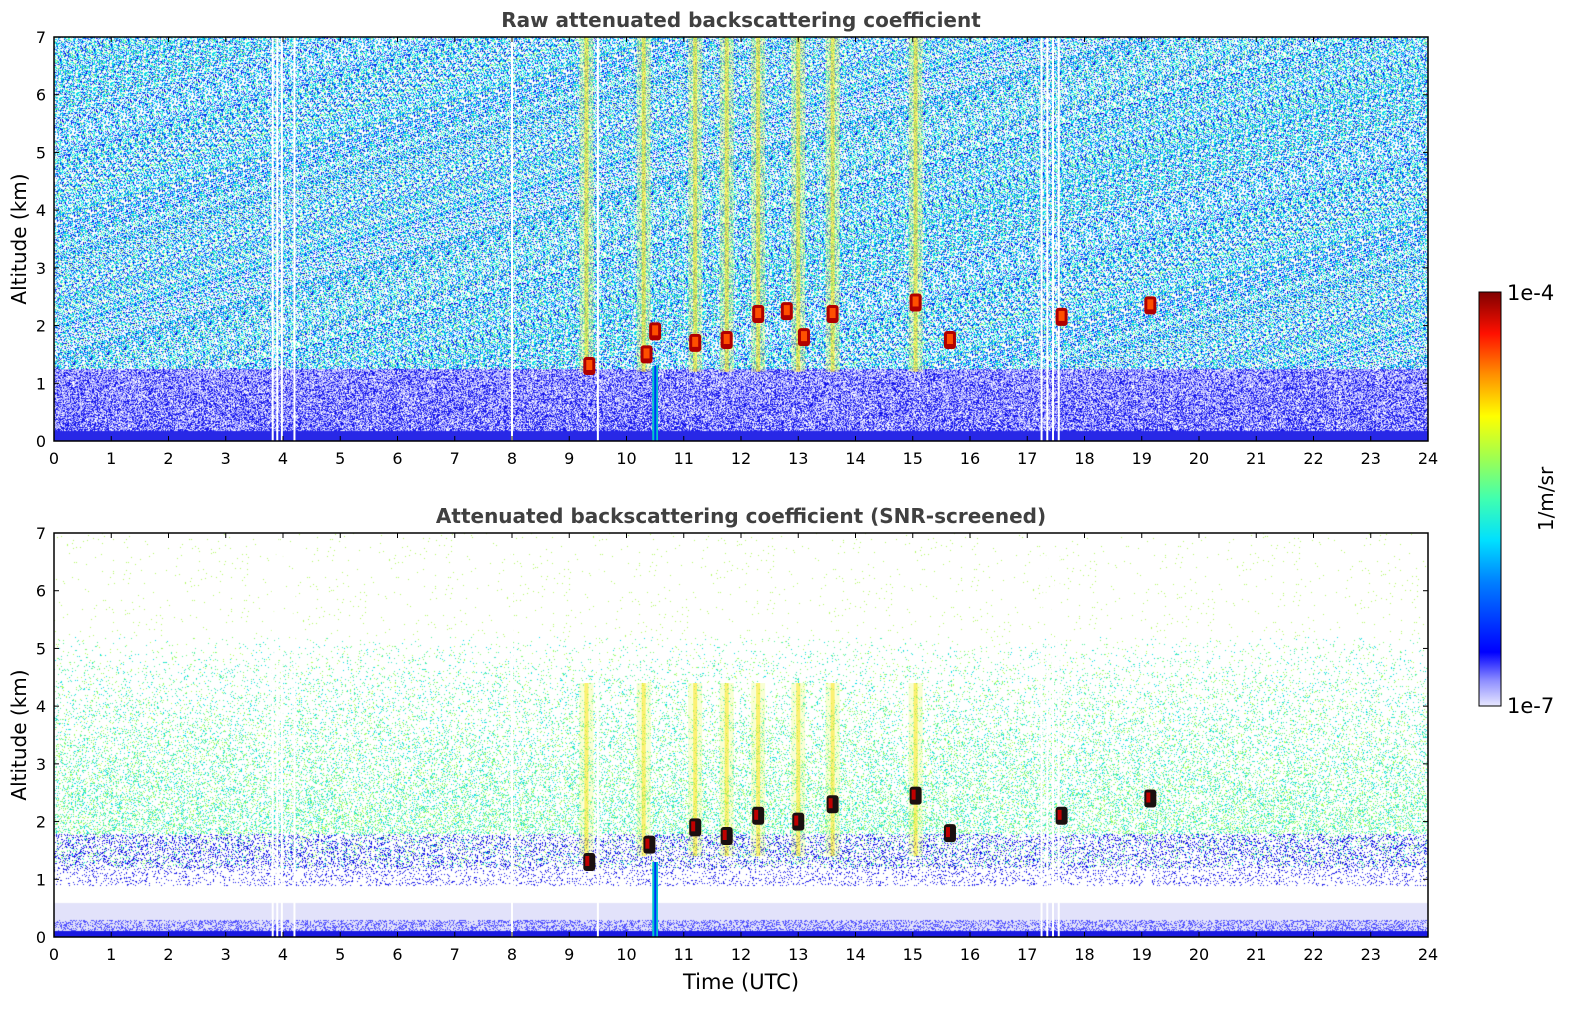 The image size is (1595, 1020). What do you see at coordinates (1256, 458) in the screenshot?
I see `raw-x-tick-label: 21` at bounding box center [1256, 458].